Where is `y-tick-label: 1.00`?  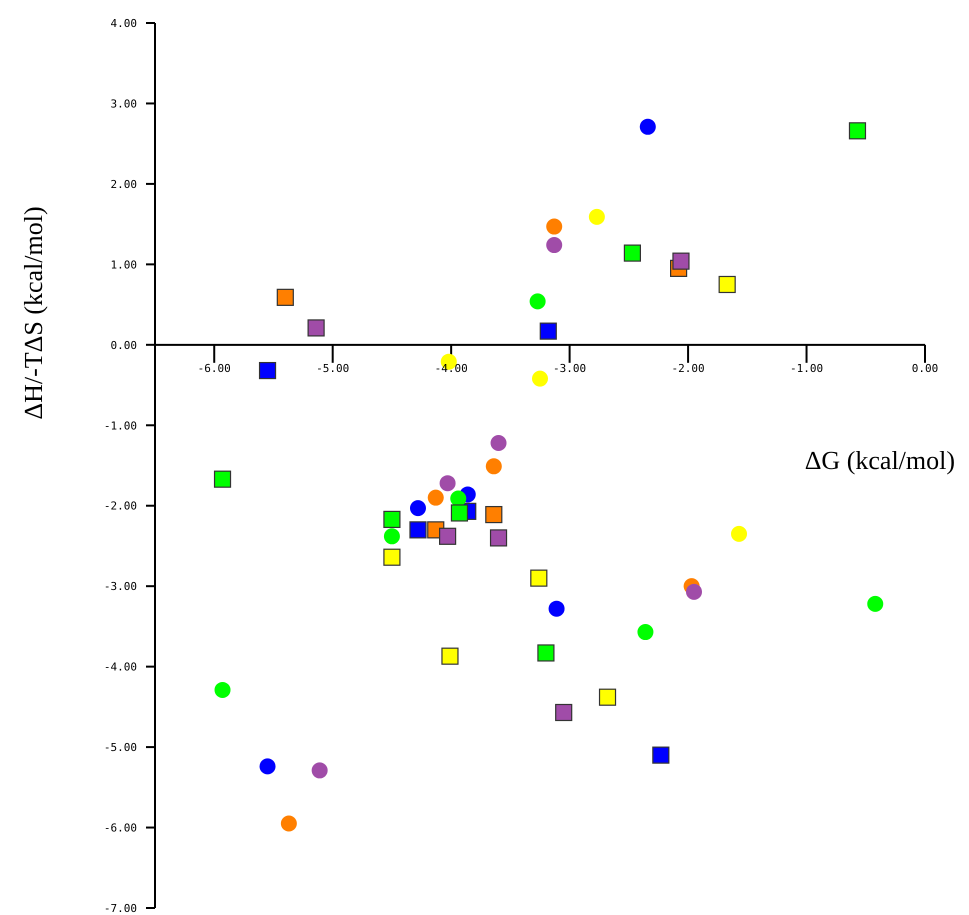 y-tick-label: 1.00 is located at coordinates (123, 265).